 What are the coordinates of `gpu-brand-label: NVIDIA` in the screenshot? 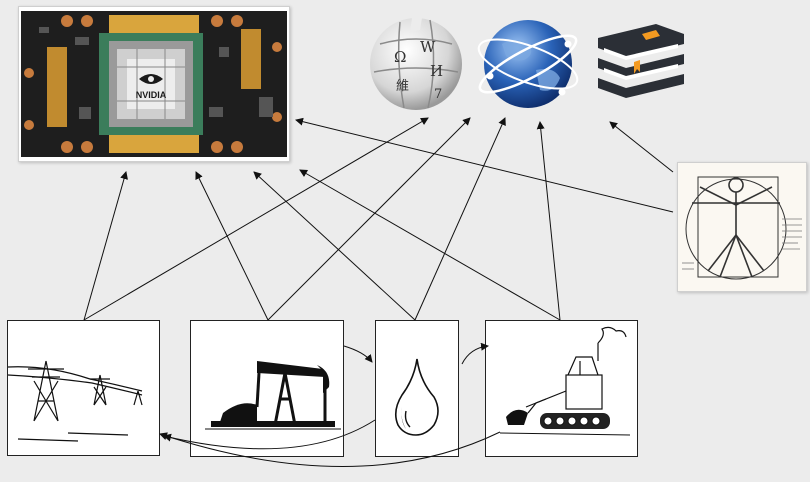 It's located at (151, 95).